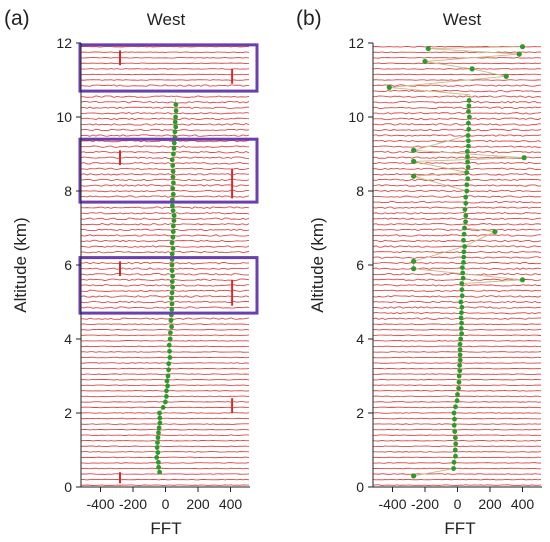 The image size is (550, 542). What do you see at coordinates (20, 264) in the screenshot?
I see `panel-a-ylabel: Altitude (km)` at bounding box center [20, 264].